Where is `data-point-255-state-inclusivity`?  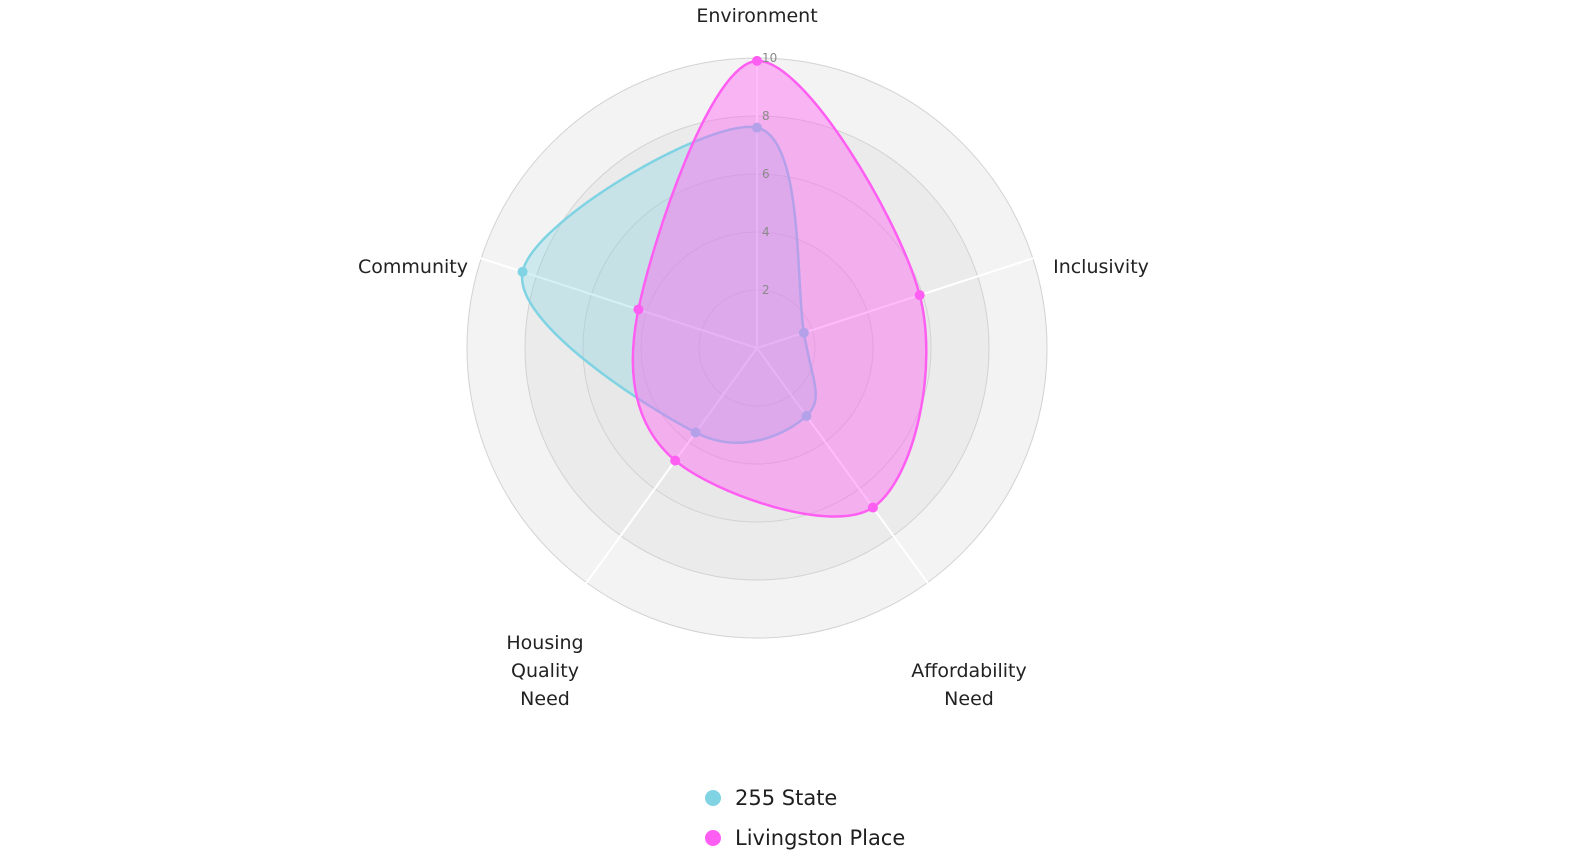 data-point-255-state-inclusivity is located at coordinates (803, 332).